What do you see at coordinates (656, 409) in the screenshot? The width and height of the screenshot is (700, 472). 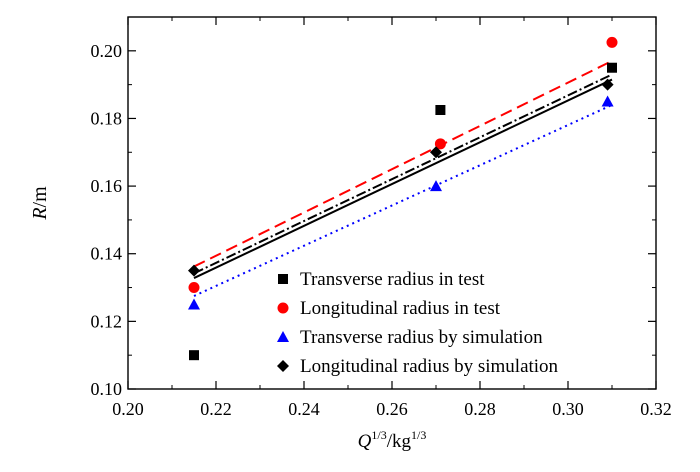 I see `x-tick-label: 0.32` at bounding box center [656, 409].